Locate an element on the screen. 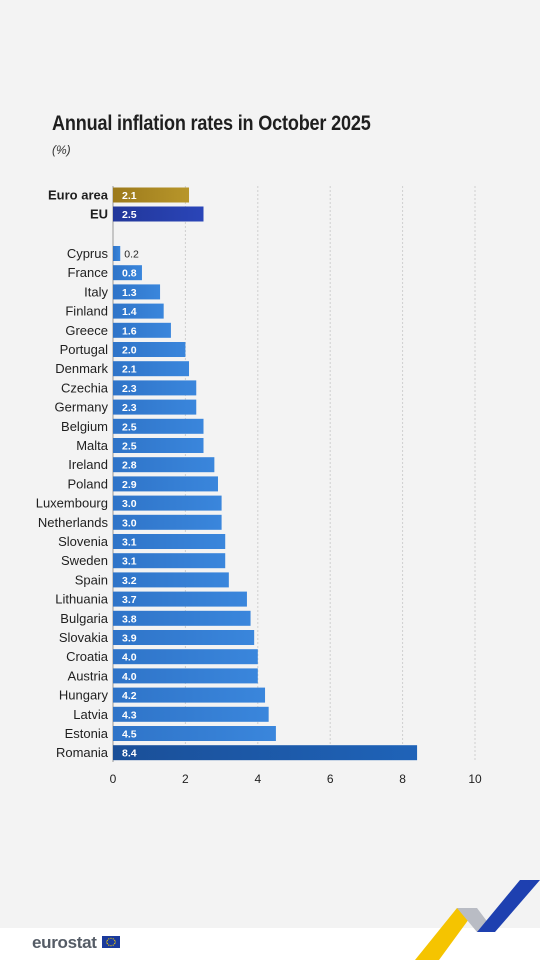 The width and height of the screenshot is (540, 960). bar-austria is located at coordinates (185, 676).